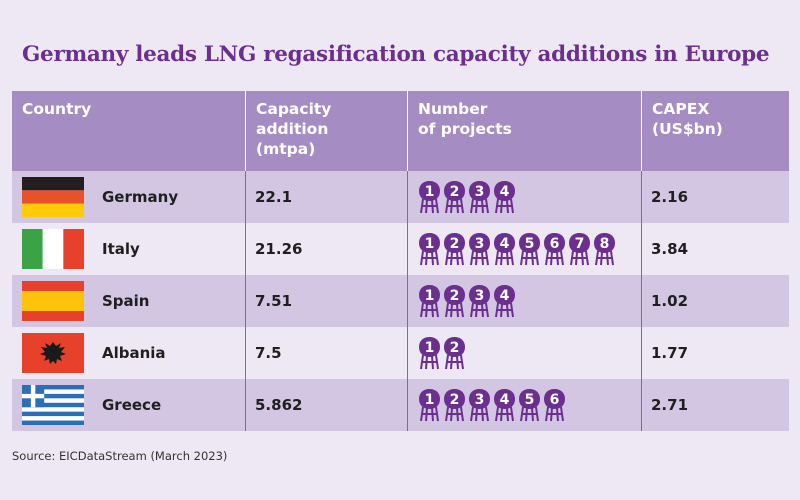 The height and width of the screenshot is (500, 800). I want to click on spain-flag-icon, so click(53, 301).